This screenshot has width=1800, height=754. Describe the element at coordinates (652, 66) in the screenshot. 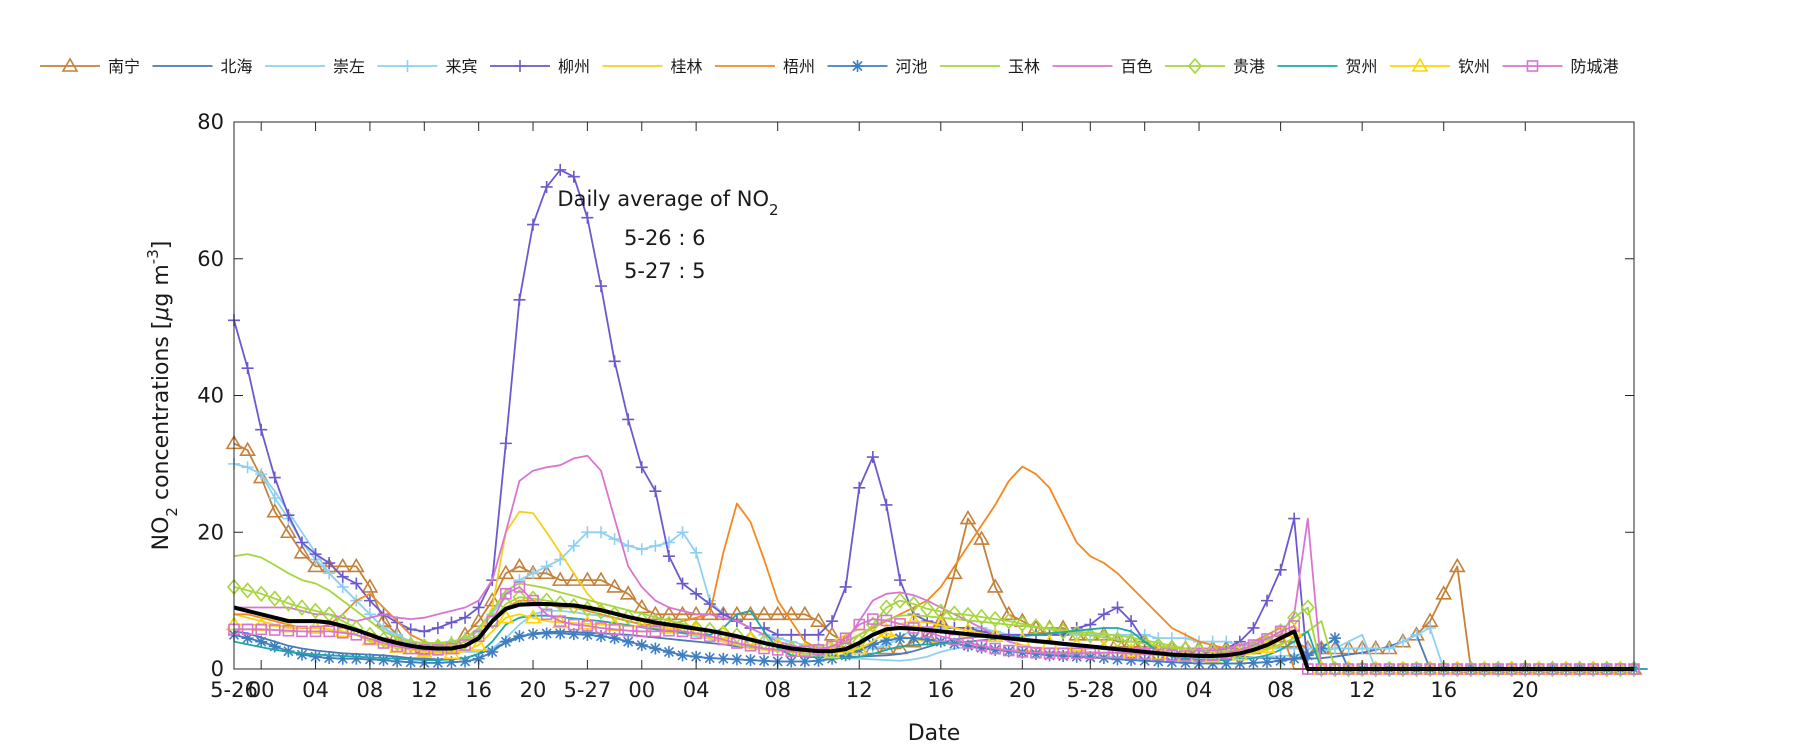

I see `legend-item: 桂林` at that location.